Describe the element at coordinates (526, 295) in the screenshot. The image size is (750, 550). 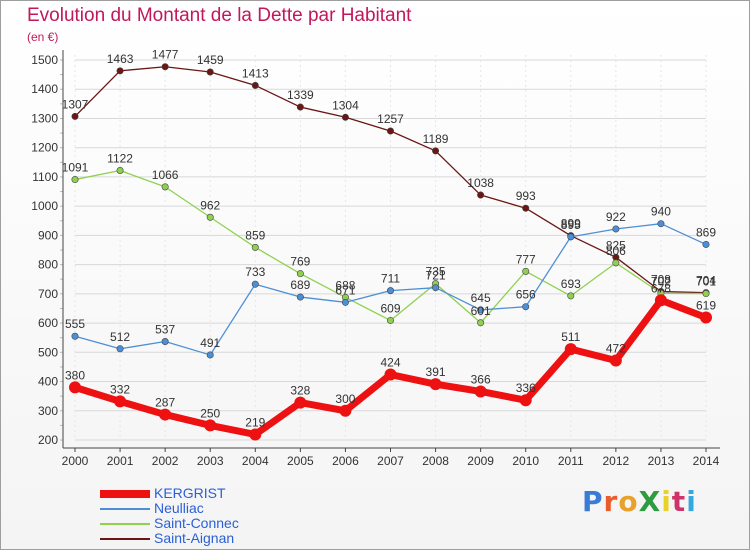
I see `data-label: 656` at that location.